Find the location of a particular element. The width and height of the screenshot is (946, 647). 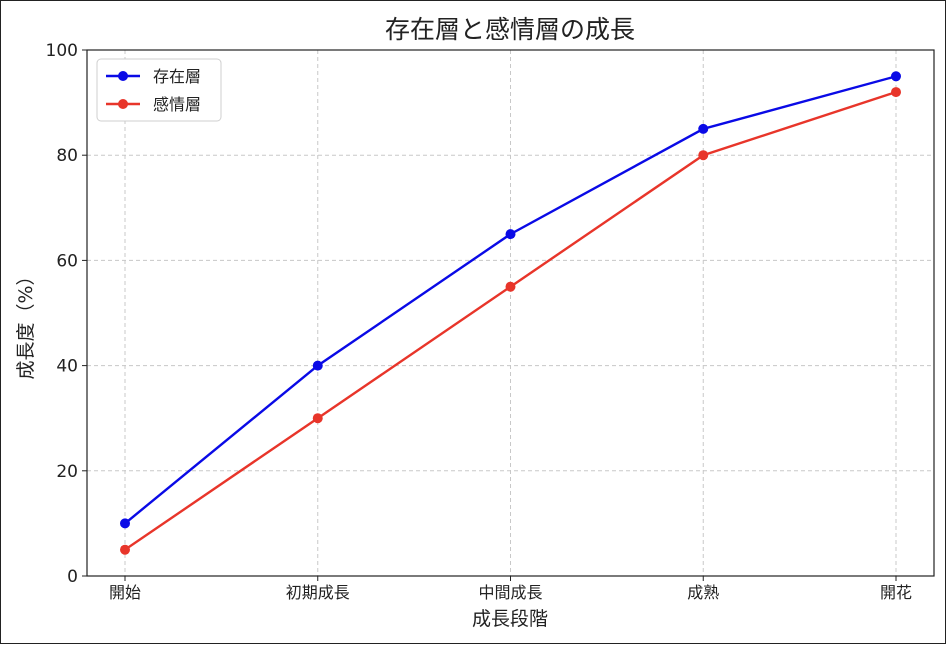

x-tick-labels: 開始 初期成長 中間成長 成熟 開花 is located at coordinates (510, 592).